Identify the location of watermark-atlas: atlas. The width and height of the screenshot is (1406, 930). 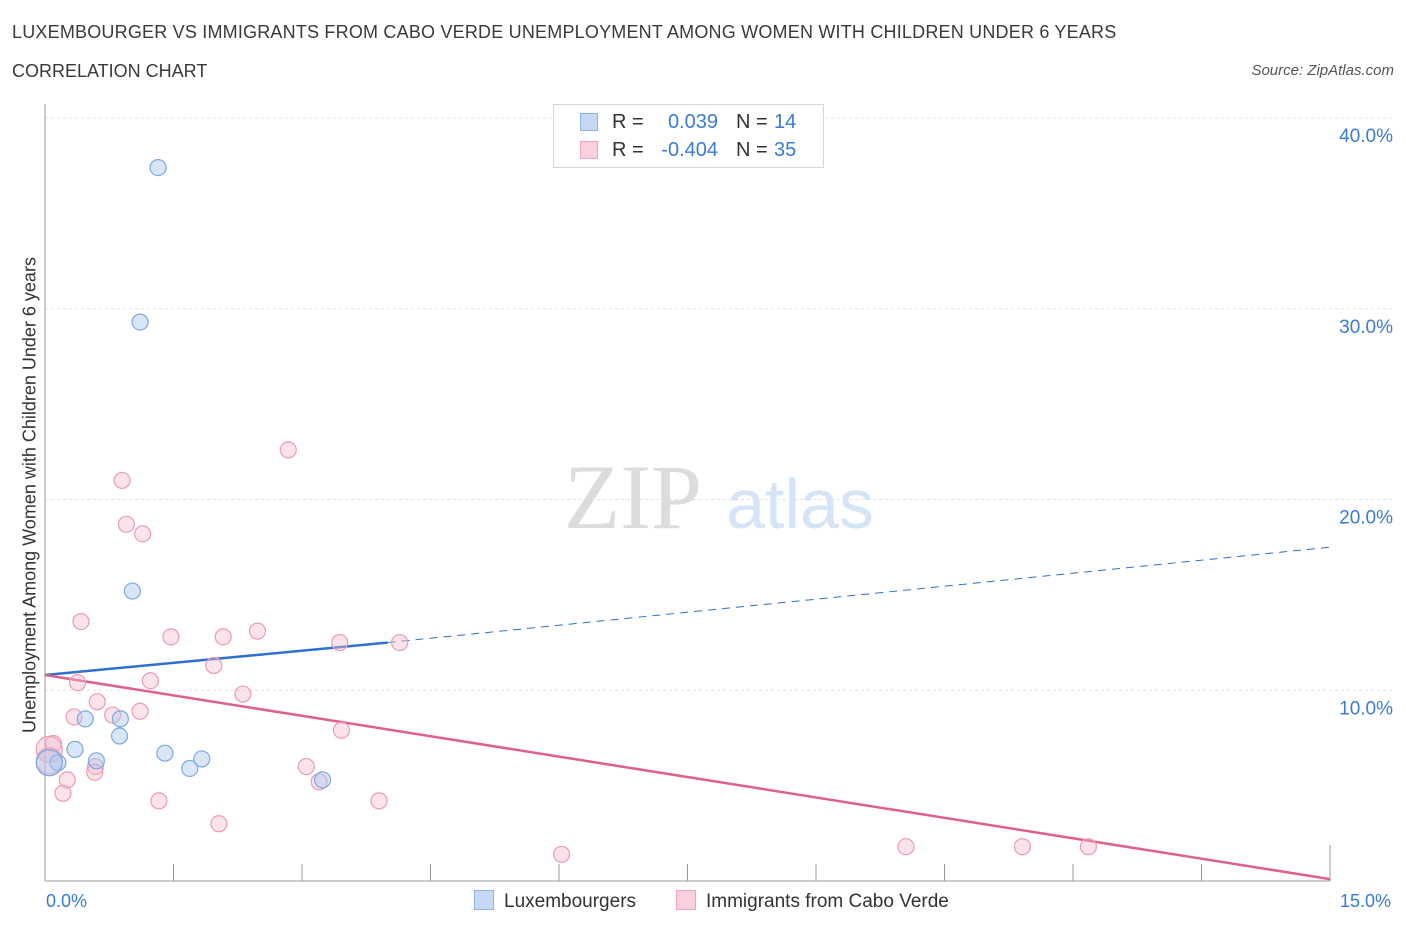
(800, 504).